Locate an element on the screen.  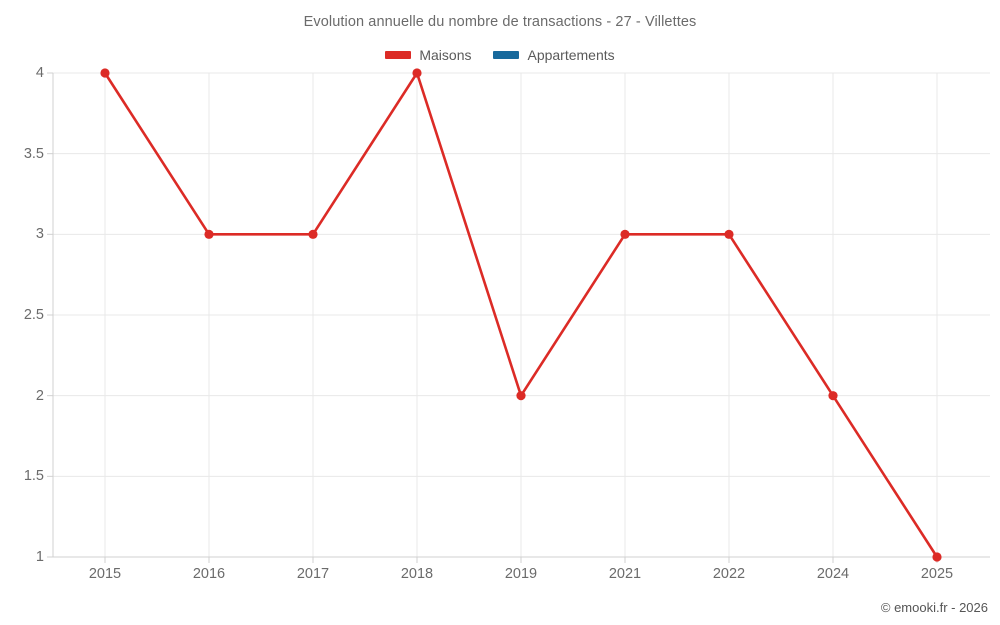
x-tick-label: 2021 is located at coordinates (625, 574).